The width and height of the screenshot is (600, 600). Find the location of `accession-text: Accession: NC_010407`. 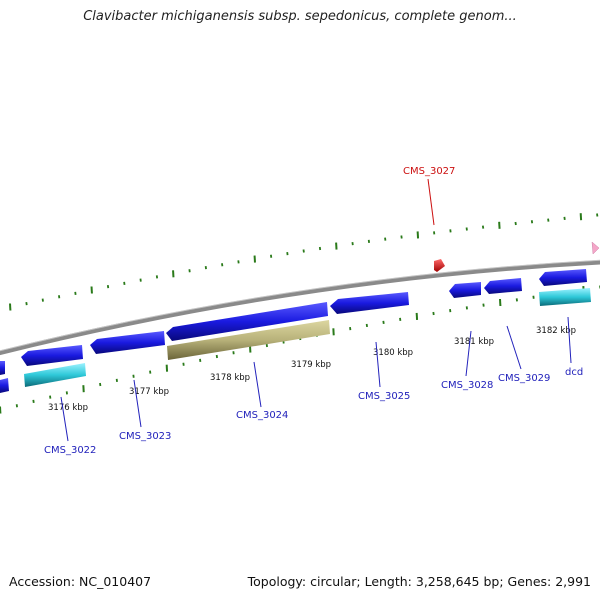

accession-text: Accession: NC_010407 is located at coordinates (80, 581).